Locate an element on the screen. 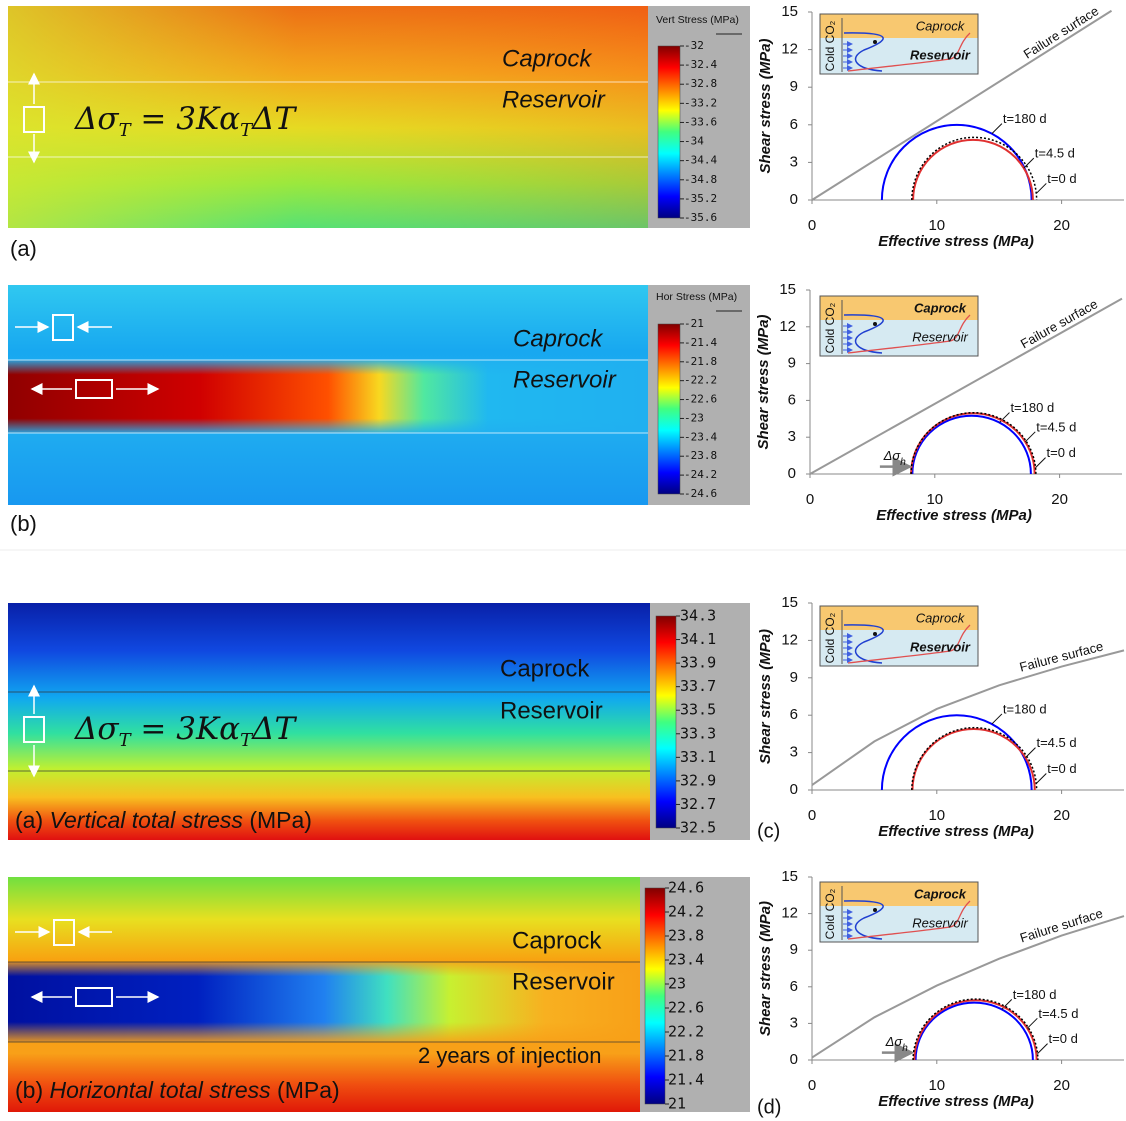  colorbar-tick-label: 33.7 is located at coordinates (698, 686).